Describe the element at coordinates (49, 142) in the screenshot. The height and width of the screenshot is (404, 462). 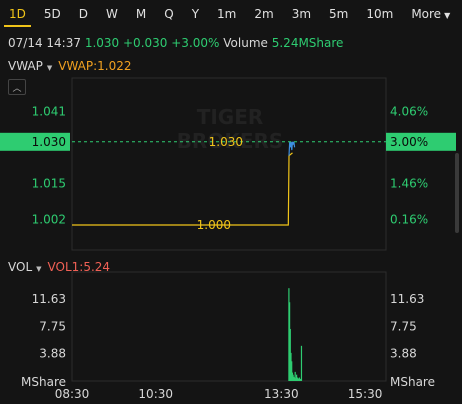
I see `current-price-label: 1.030` at that location.